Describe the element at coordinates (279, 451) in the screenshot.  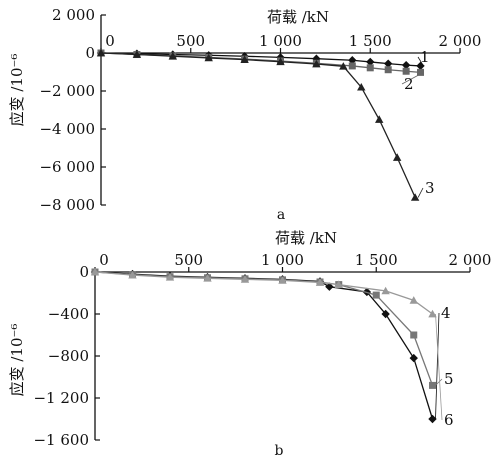
I see `panel-label: b` at that location.